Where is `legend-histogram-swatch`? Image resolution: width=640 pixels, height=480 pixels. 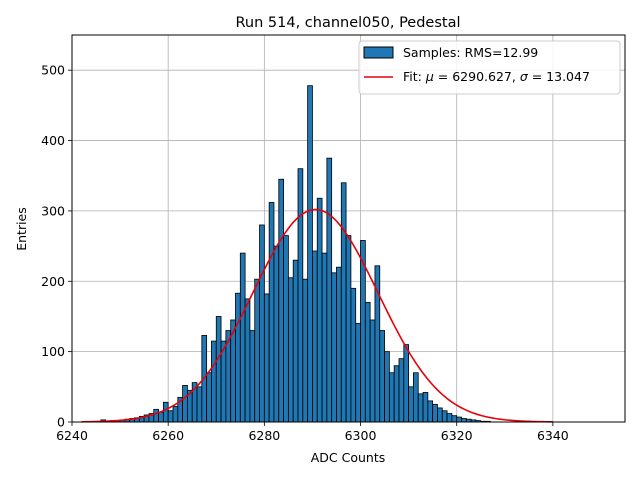 legend-histogram-swatch is located at coordinates (378, 52).